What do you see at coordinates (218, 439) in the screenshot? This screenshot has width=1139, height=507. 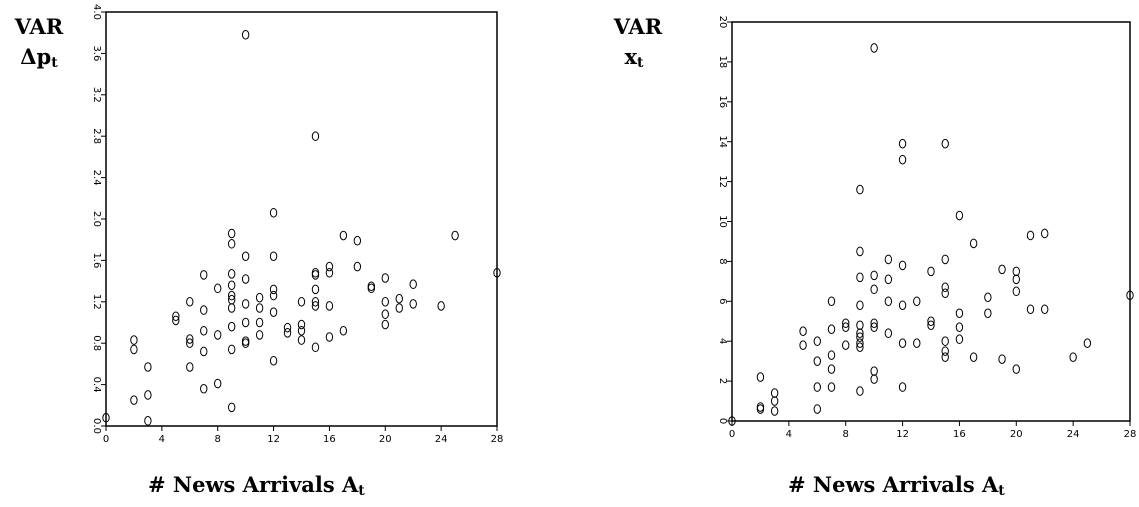 I see `x-tick-label: 8` at bounding box center [218, 439].